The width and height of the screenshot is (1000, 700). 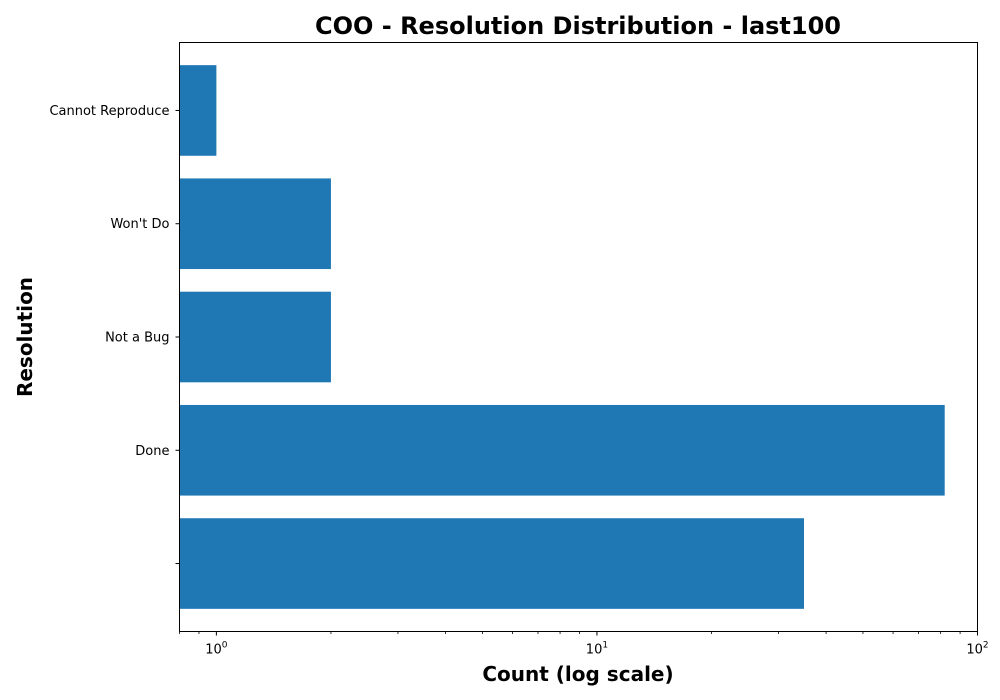 What do you see at coordinates (255, 337) in the screenshot?
I see `bar-not-a-bug` at bounding box center [255, 337].